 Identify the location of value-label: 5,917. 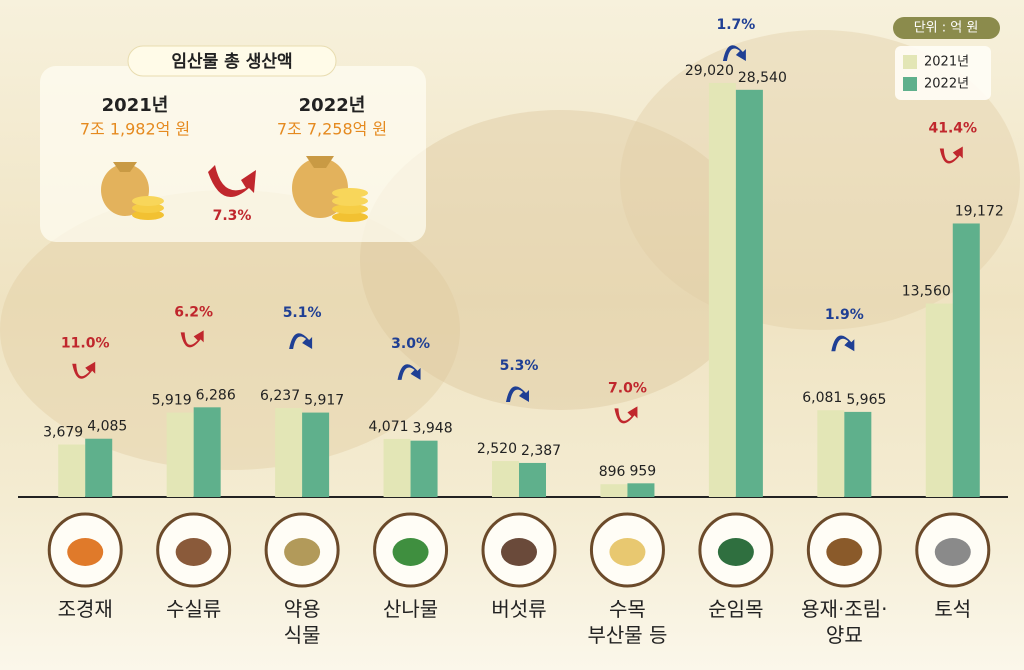
(324, 401).